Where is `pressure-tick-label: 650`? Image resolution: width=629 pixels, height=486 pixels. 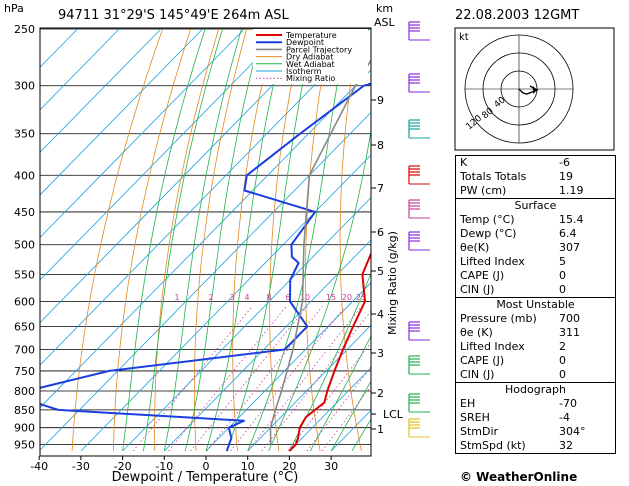 pressure-tick-label: 650 is located at coordinates (24, 326).